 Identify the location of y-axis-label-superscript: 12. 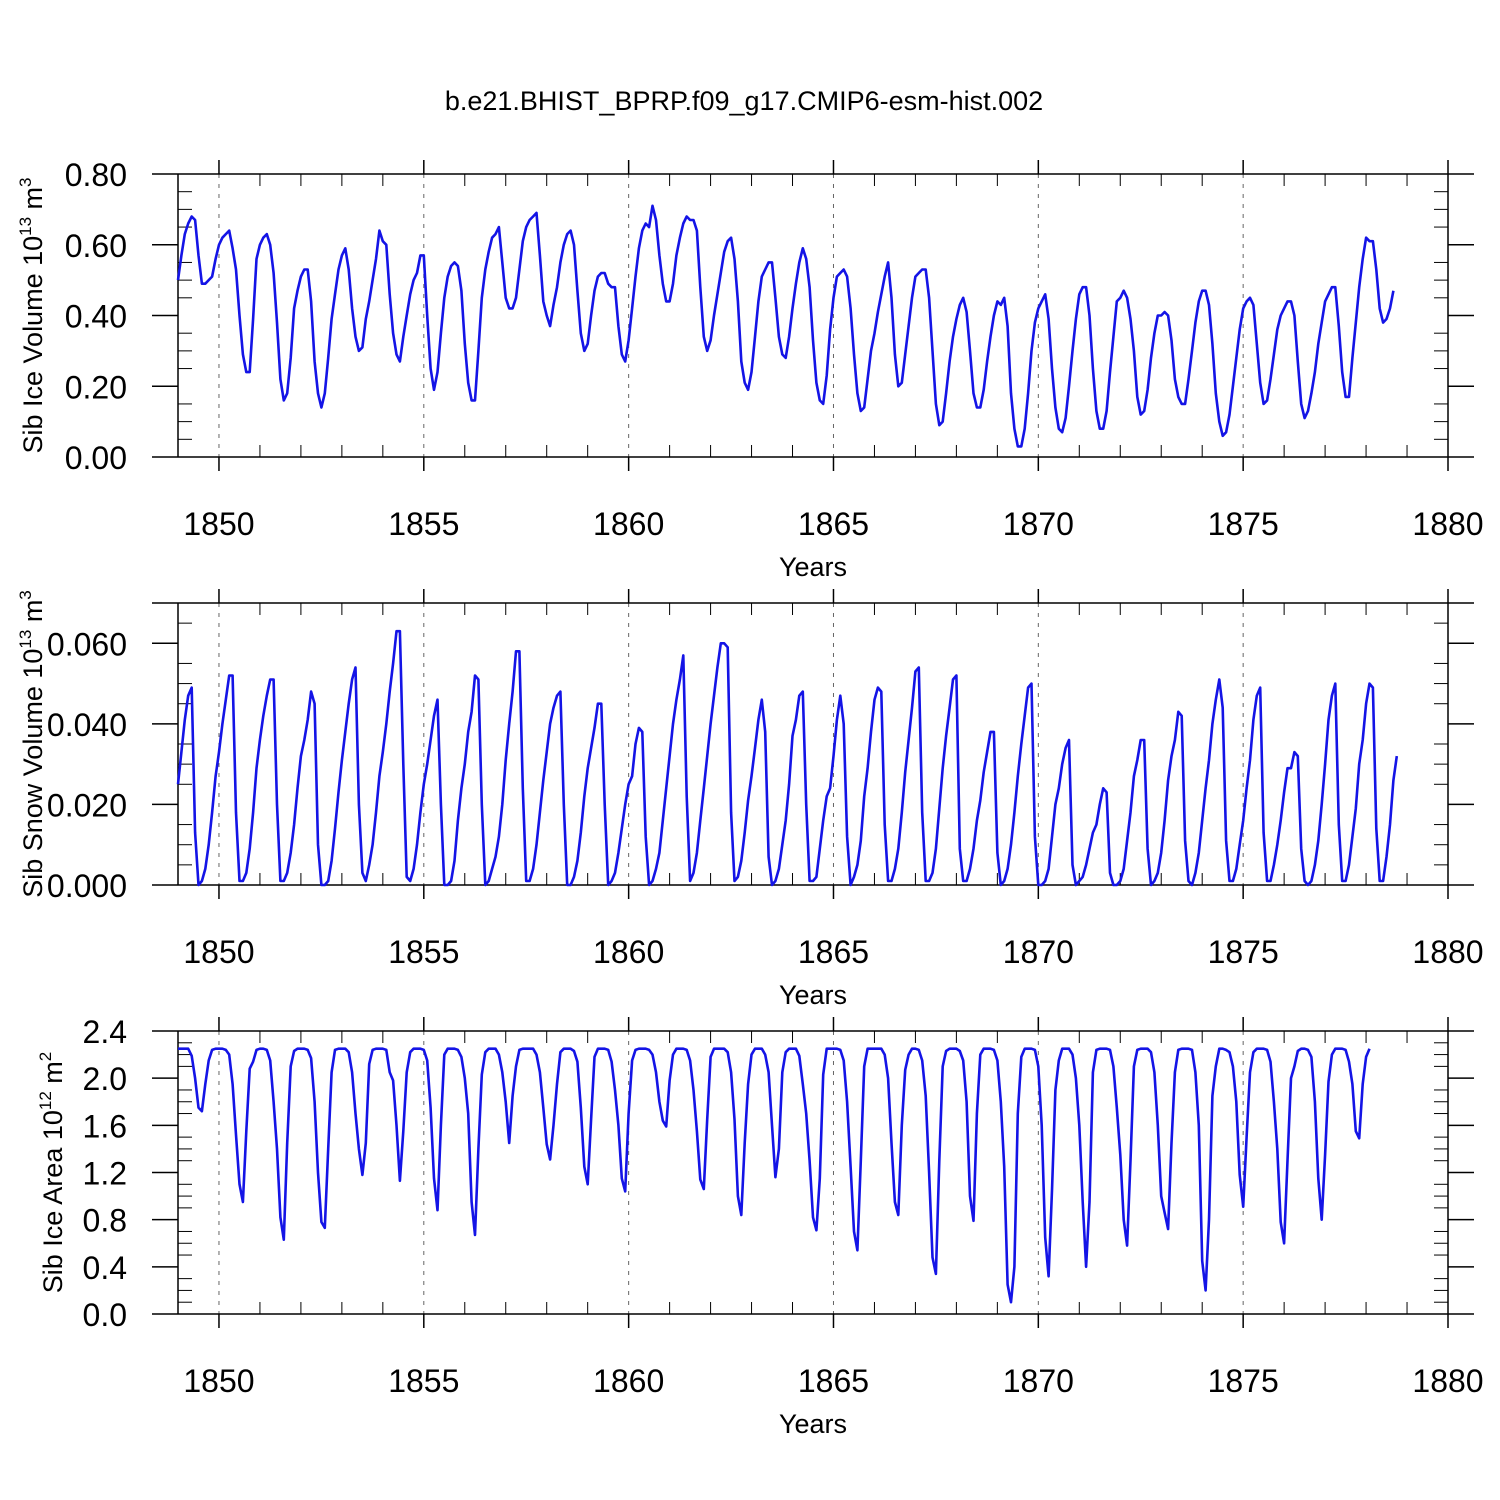
(45, 1100).